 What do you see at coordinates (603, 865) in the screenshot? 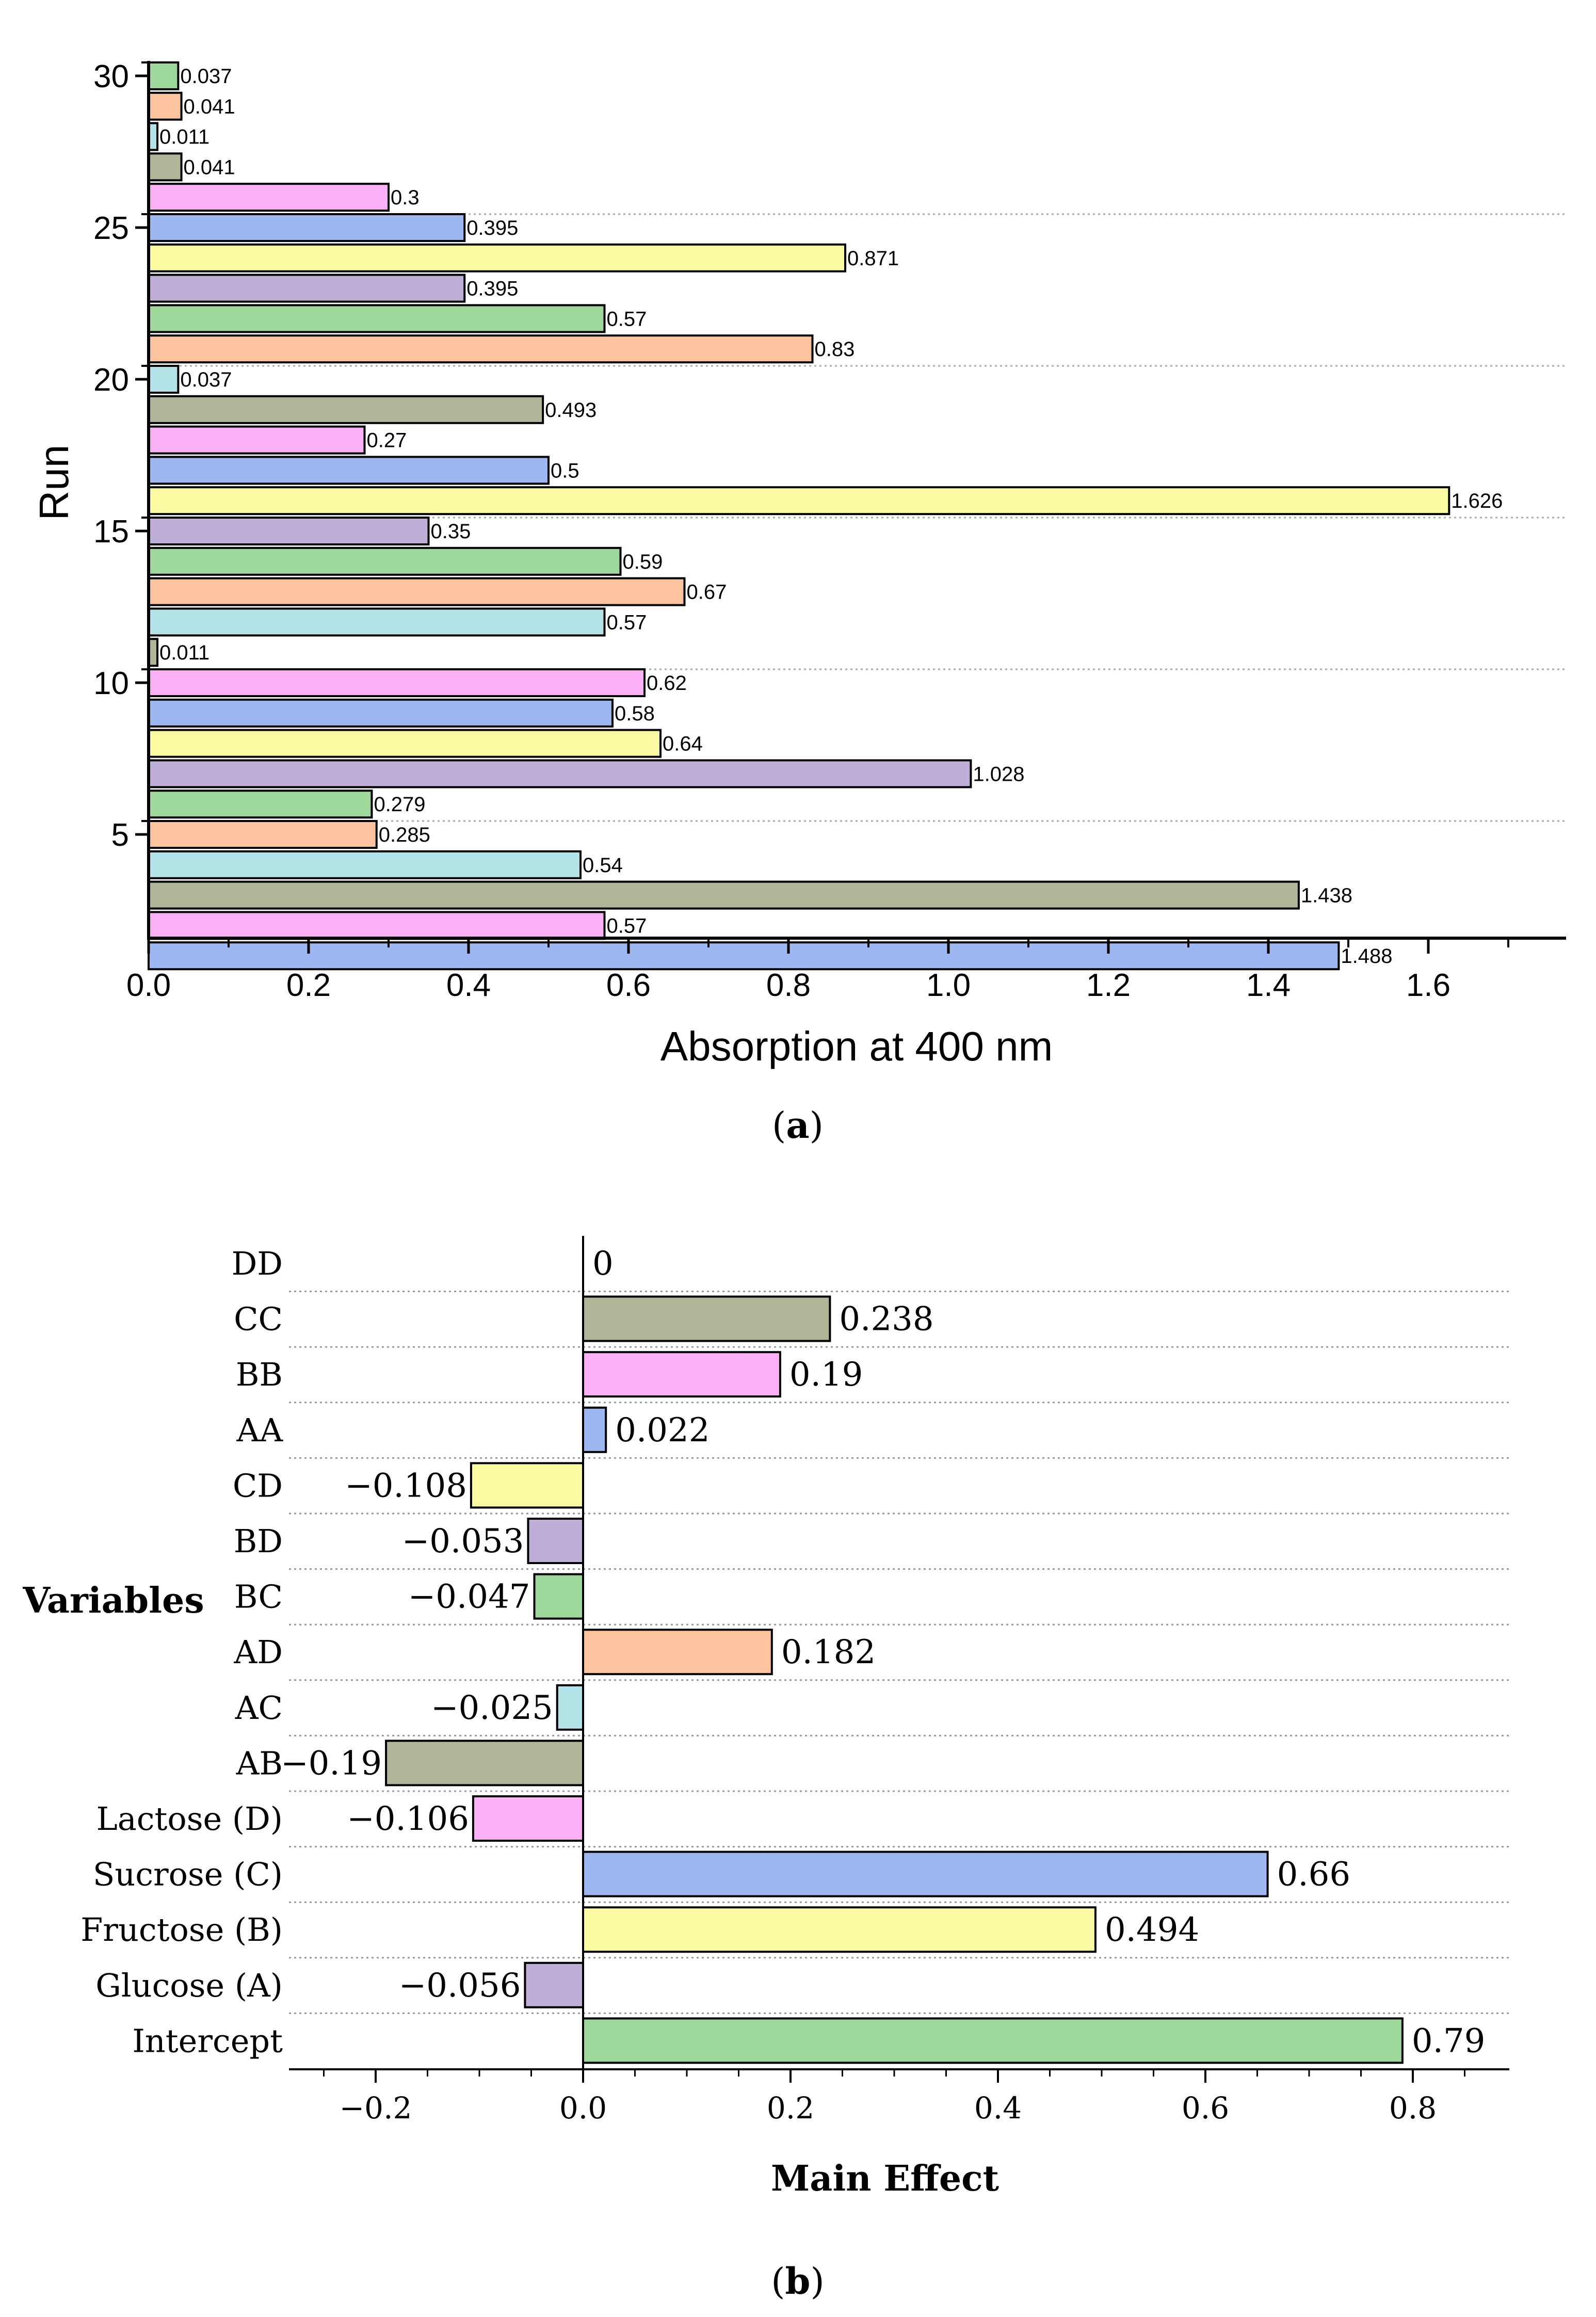
I see `panel-a-data-label: 0.54` at bounding box center [603, 865].